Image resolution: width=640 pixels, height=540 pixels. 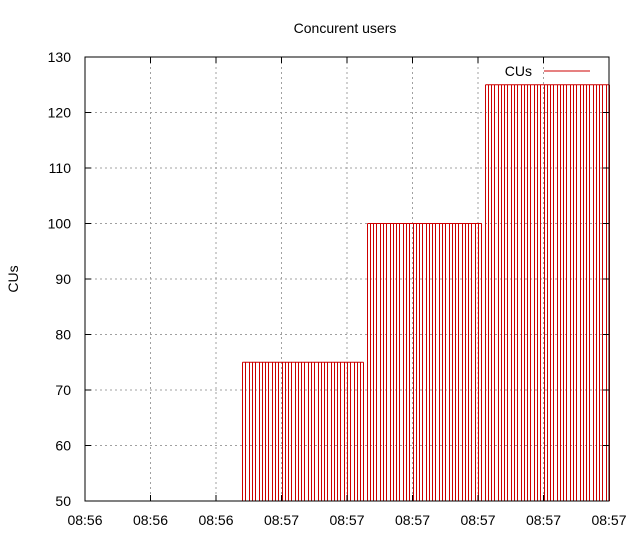 I want to click on y-tick-label: 120, so click(x=60, y=113).